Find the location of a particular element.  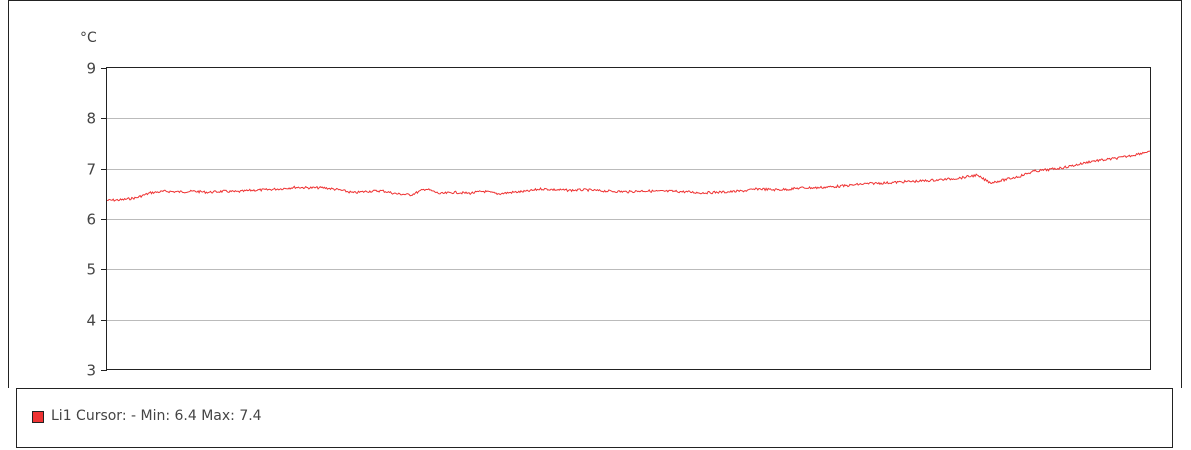

legend: Li1 Cursor: - Min: 6.4 Max: 7.4 is located at coordinates (594, 418).